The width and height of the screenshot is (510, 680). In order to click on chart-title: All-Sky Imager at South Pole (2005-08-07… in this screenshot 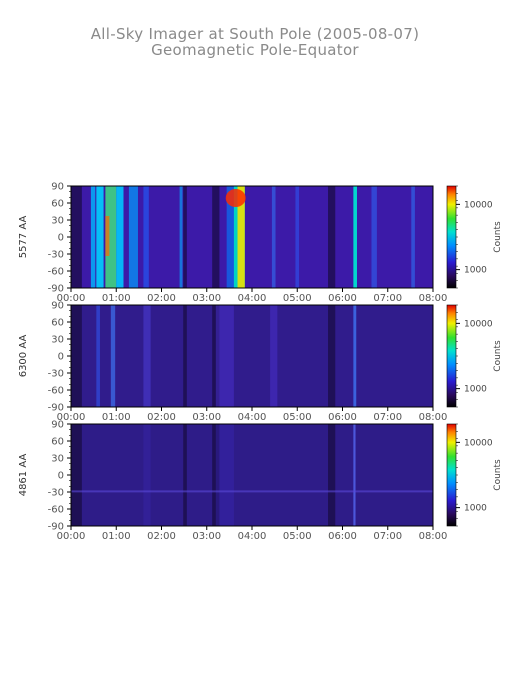, I will do `click(255, 34)`.